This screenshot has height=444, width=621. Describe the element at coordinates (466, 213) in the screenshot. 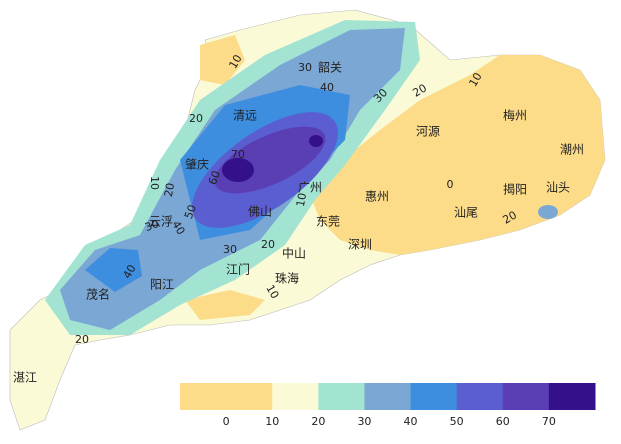

I see `city-label: 汕尾` at that location.